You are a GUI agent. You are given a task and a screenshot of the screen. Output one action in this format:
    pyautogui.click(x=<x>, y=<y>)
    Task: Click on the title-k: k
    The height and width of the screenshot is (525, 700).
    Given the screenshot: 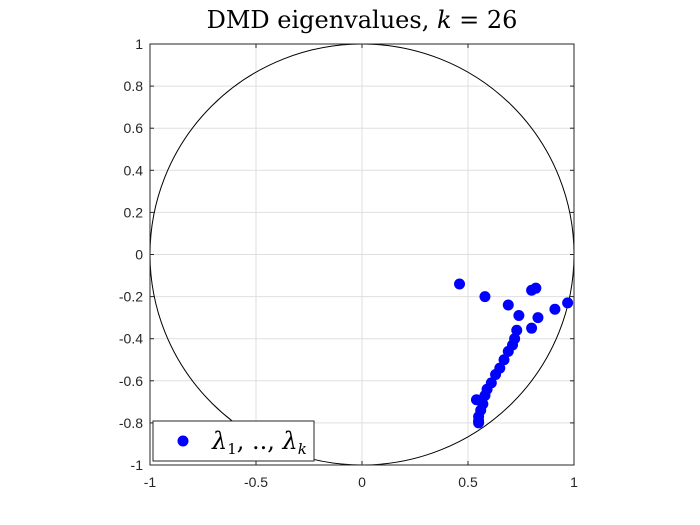 What is the action you would take?
    pyautogui.click(x=444, y=20)
    